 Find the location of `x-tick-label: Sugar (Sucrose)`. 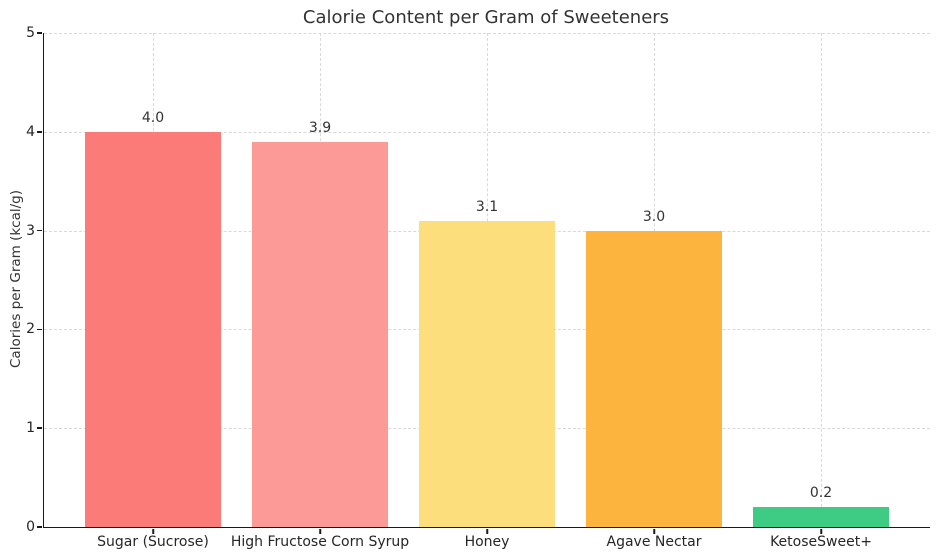

x-tick-label: Sugar (Sucrose) is located at coordinates (153, 542).